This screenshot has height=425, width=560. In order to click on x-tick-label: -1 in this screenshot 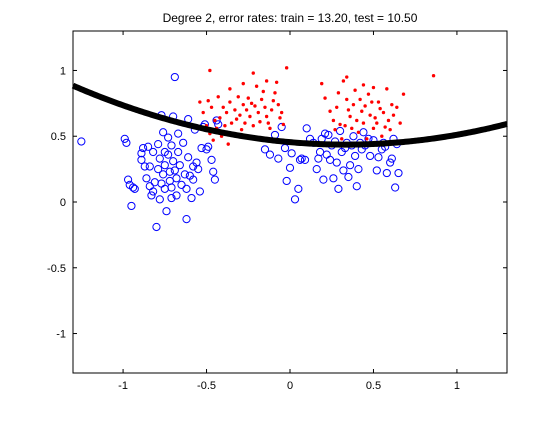, I will do `click(123, 386)`.